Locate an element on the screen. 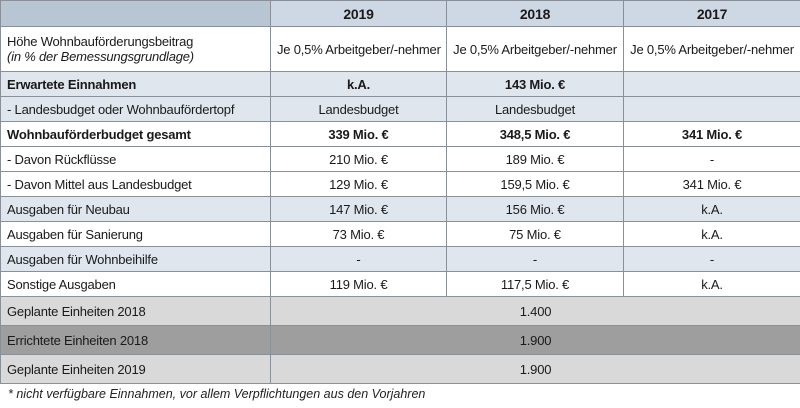 The image size is (800, 408). row-label: - Landesbudget oder Wohnbaufördertopf is located at coordinates (135, 109).